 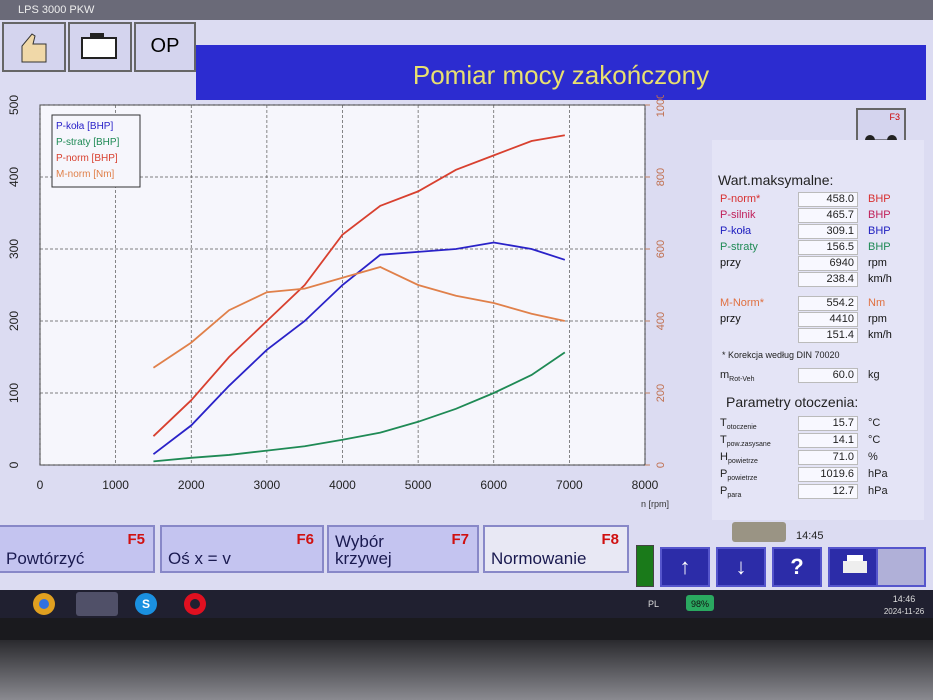 What do you see at coordinates (561, 72) in the screenshot?
I see `status-banner: Pomiar mocy zakończony` at bounding box center [561, 72].